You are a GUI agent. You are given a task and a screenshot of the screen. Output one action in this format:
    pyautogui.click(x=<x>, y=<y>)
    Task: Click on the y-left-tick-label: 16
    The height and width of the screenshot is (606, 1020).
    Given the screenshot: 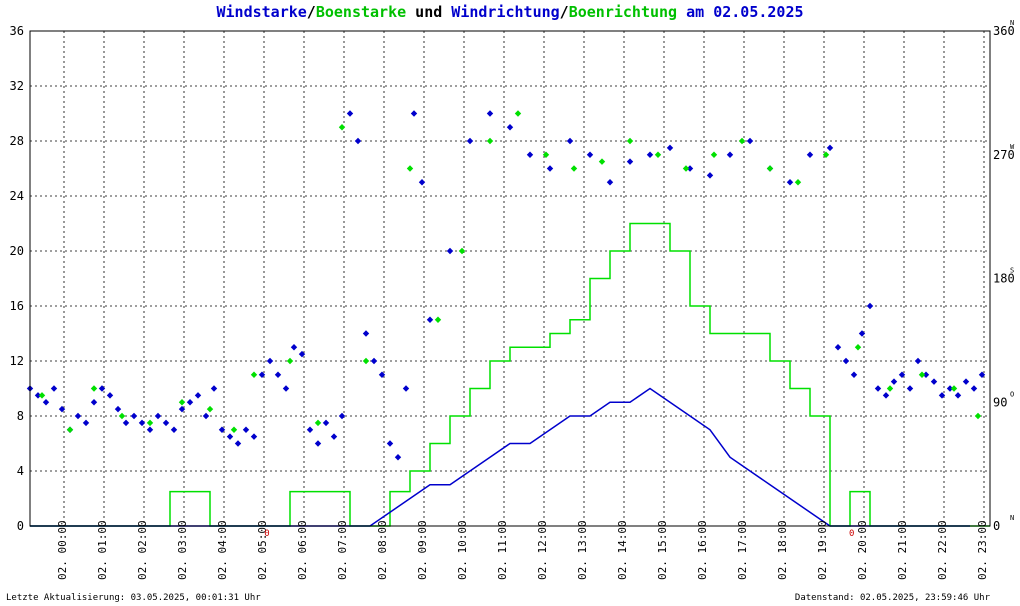 What is the action you would take?
    pyautogui.click(x=17, y=306)
    